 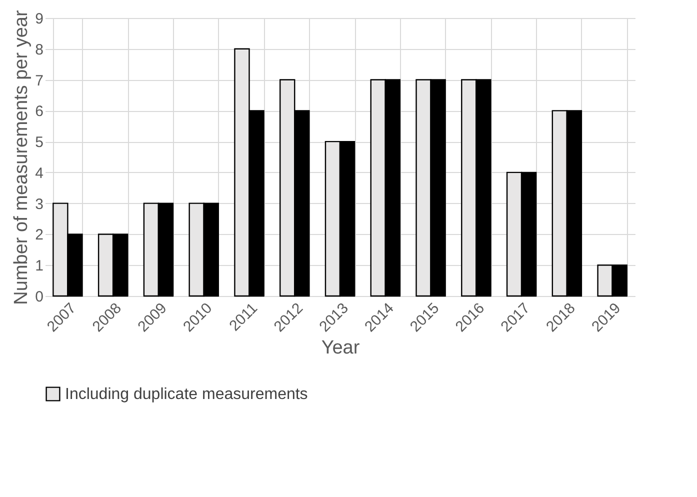 What do you see at coordinates (39, 297) in the screenshot?
I see `y-tick-label: 0` at bounding box center [39, 297].